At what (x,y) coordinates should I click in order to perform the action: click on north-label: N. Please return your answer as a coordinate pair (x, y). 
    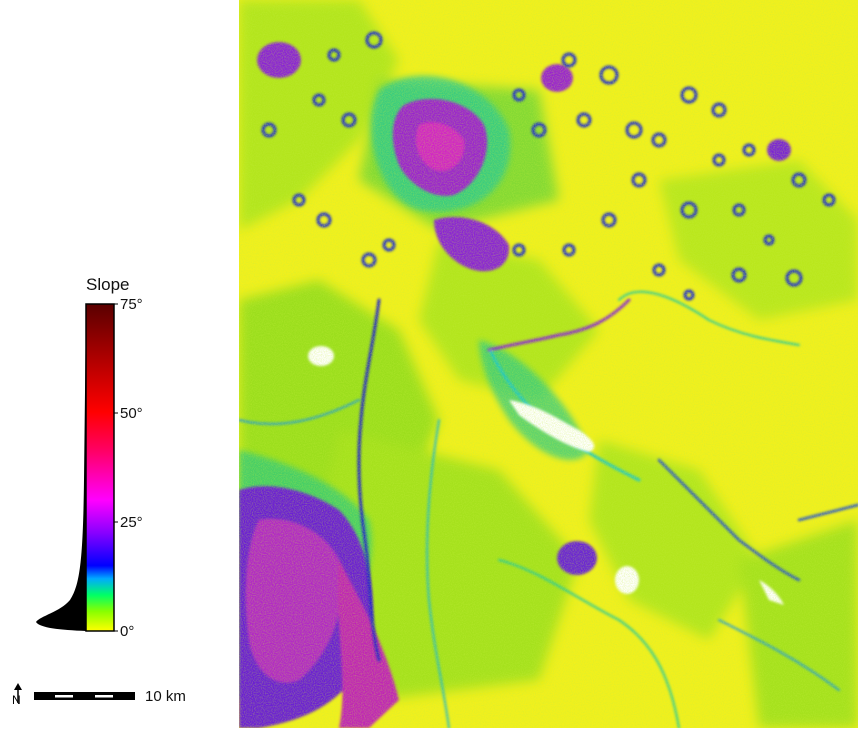
    Looking at the image, I should click on (16, 700).